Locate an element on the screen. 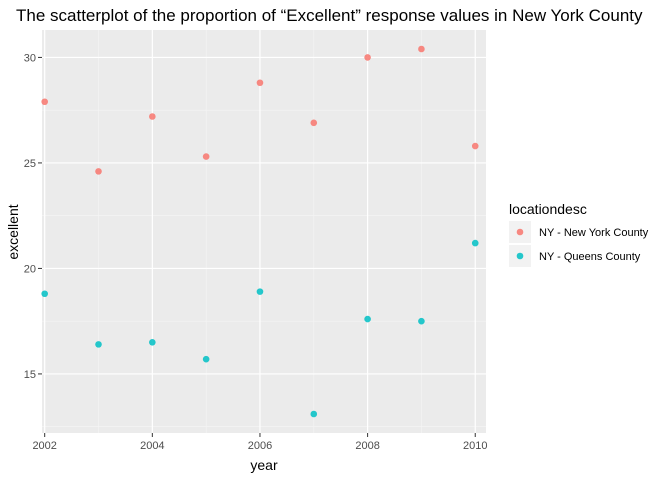  x-tick-label: 2006 is located at coordinates (260, 446).